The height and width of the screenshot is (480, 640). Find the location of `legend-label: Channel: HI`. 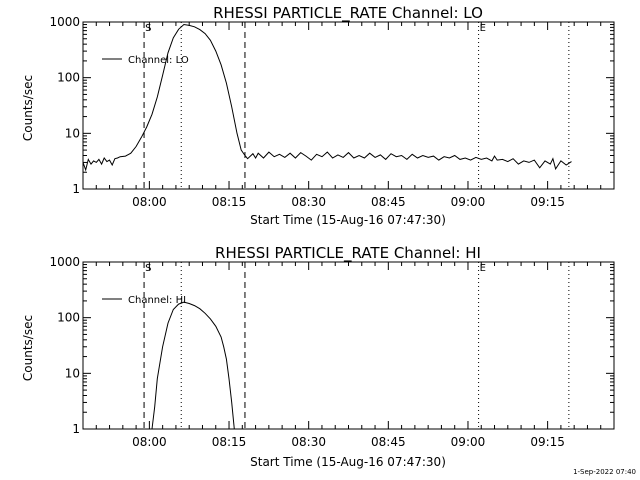

legend-label: Channel: HI is located at coordinates (157, 300).